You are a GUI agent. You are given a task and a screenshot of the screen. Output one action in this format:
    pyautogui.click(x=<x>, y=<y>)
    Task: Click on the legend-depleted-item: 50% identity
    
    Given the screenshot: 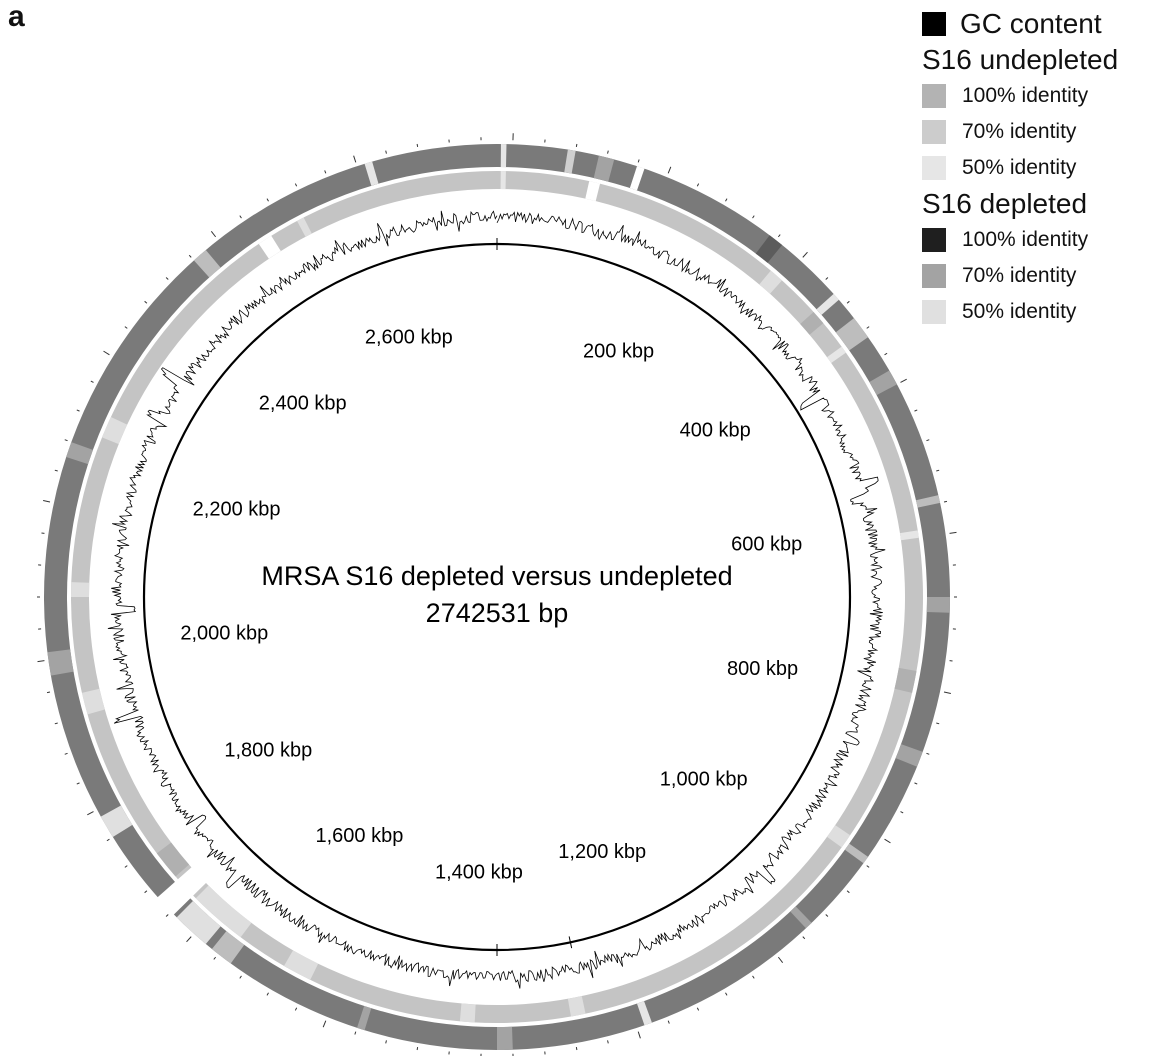 What is the action you would take?
    pyautogui.click(x=1042, y=312)
    